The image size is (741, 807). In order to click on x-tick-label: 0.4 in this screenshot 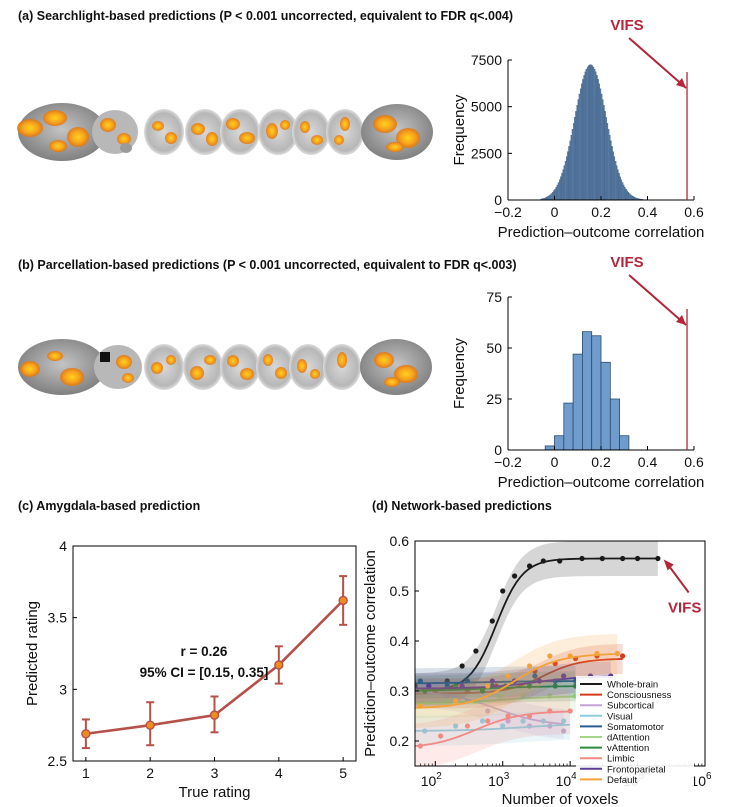, I will do `click(648, 212)`.